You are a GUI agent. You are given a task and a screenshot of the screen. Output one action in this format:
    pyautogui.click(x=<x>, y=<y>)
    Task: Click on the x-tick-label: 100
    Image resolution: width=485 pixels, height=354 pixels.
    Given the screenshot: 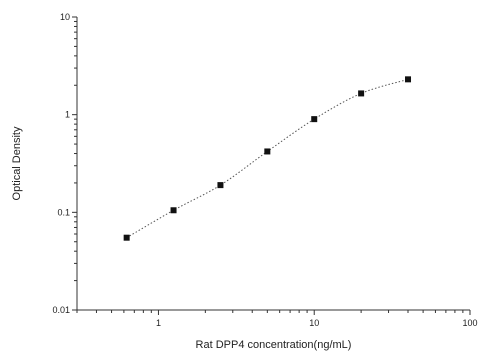 What is the action you would take?
    pyautogui.click(x=469, y=323)
    